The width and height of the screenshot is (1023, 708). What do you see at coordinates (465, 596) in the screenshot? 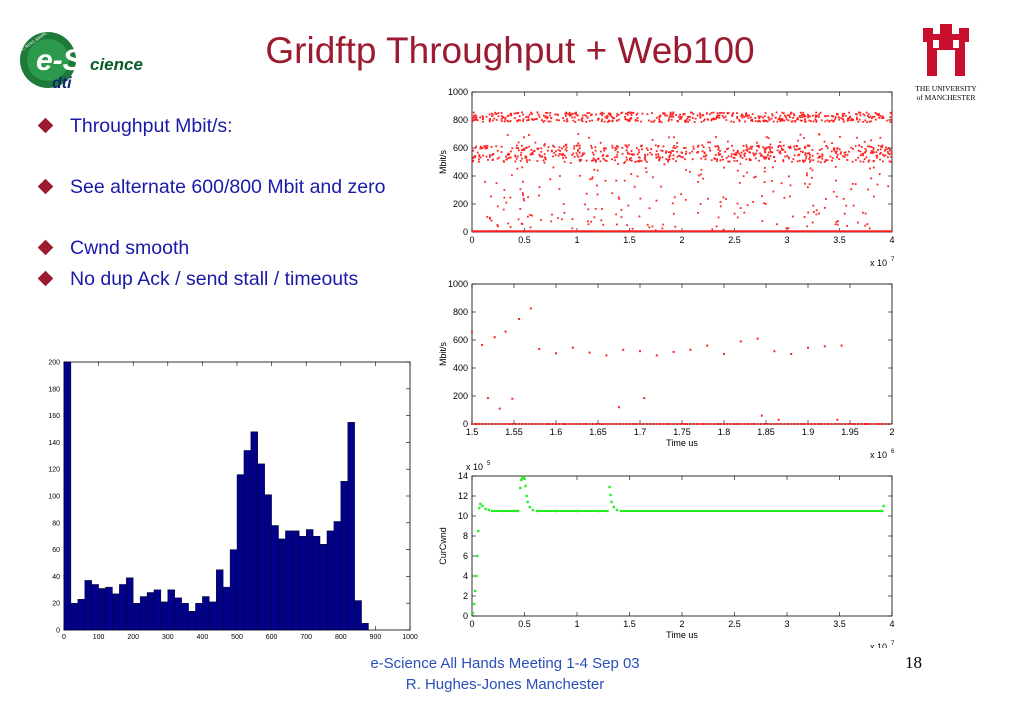
I see `y-tick-label: 2` at bounding box center [465, 596].